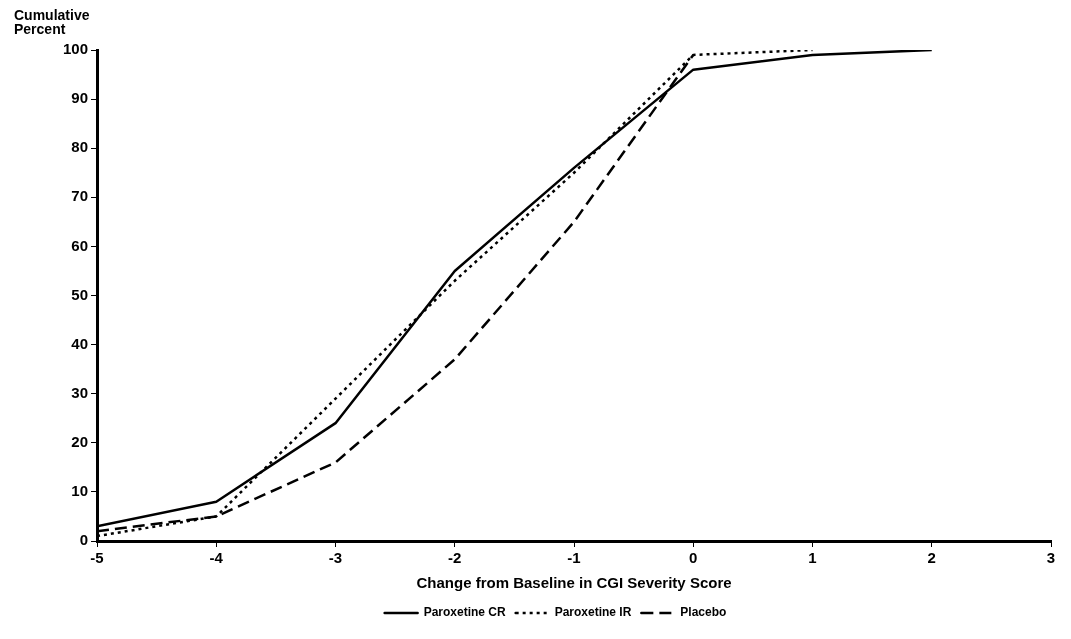 This screenshot has height=639, width=1071. Describe the element at coordinates (464, 612) in the screenshot. I see `legend-label: Paroxetine CR` at that location.